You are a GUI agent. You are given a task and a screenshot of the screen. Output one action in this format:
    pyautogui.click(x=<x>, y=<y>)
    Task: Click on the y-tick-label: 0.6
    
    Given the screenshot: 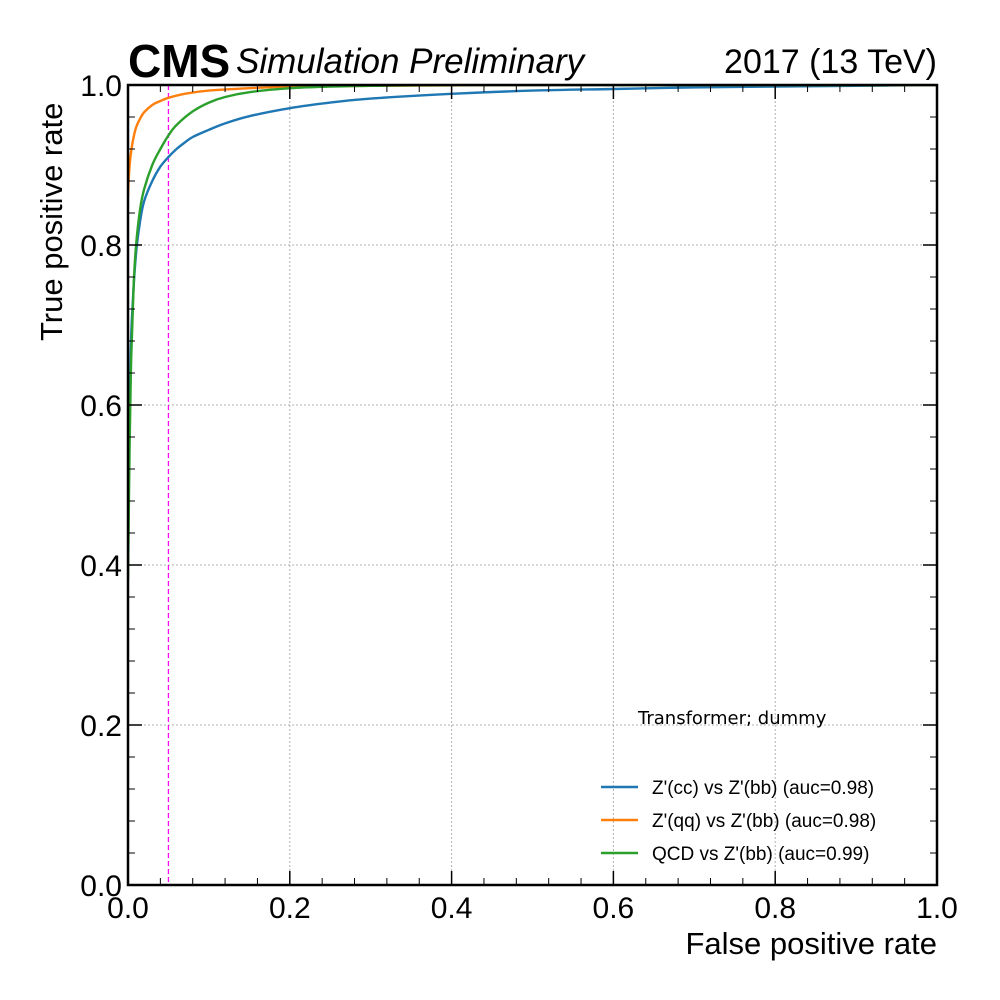 What is the action you would take?
    pyautogui.click(x=101, y=406)
    